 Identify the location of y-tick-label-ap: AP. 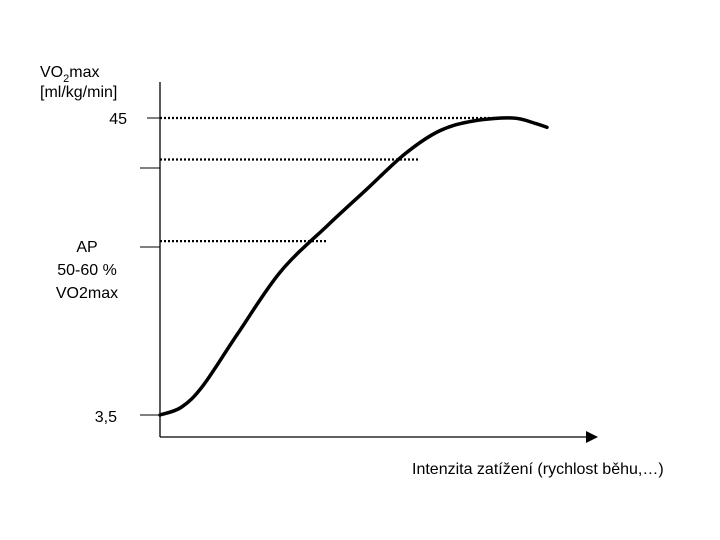
(86, 247).